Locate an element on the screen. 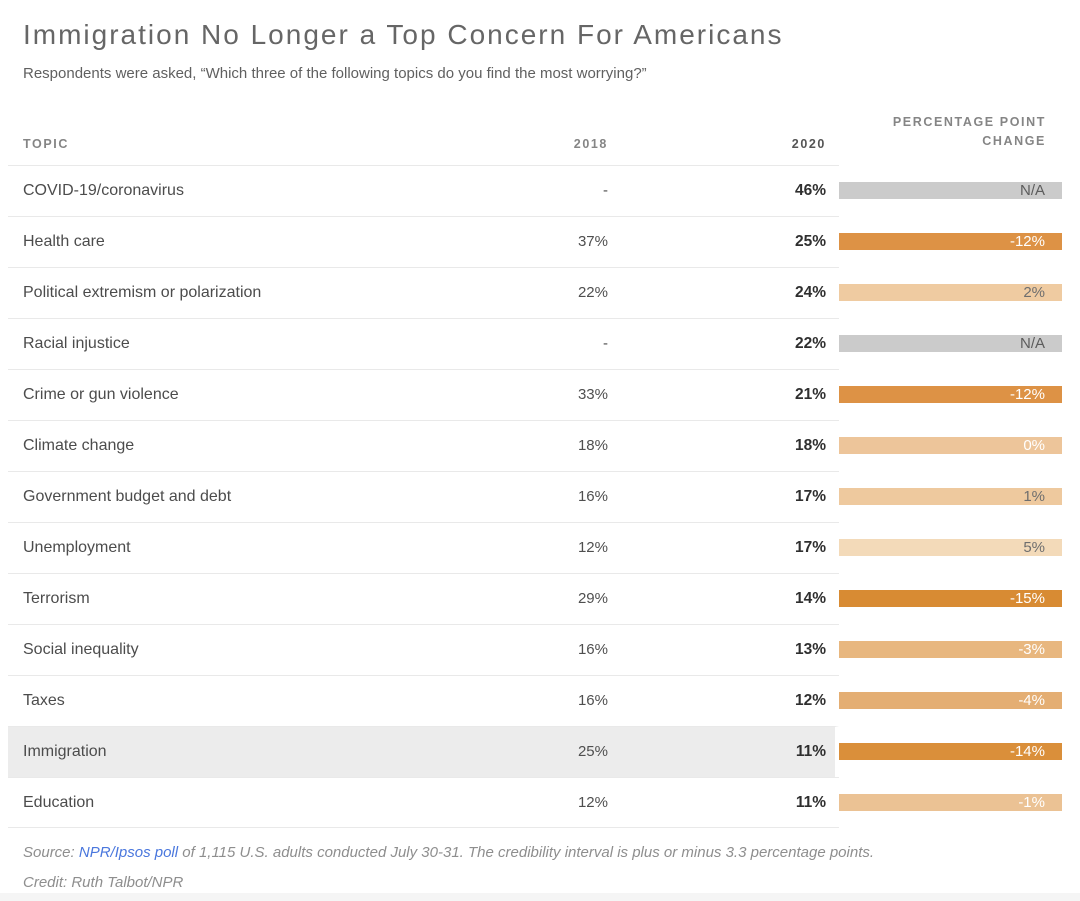 The image size is (1080, 901). table-row: Crime or gun violence 33% 21% -12% is located at coordinates (535, 394).